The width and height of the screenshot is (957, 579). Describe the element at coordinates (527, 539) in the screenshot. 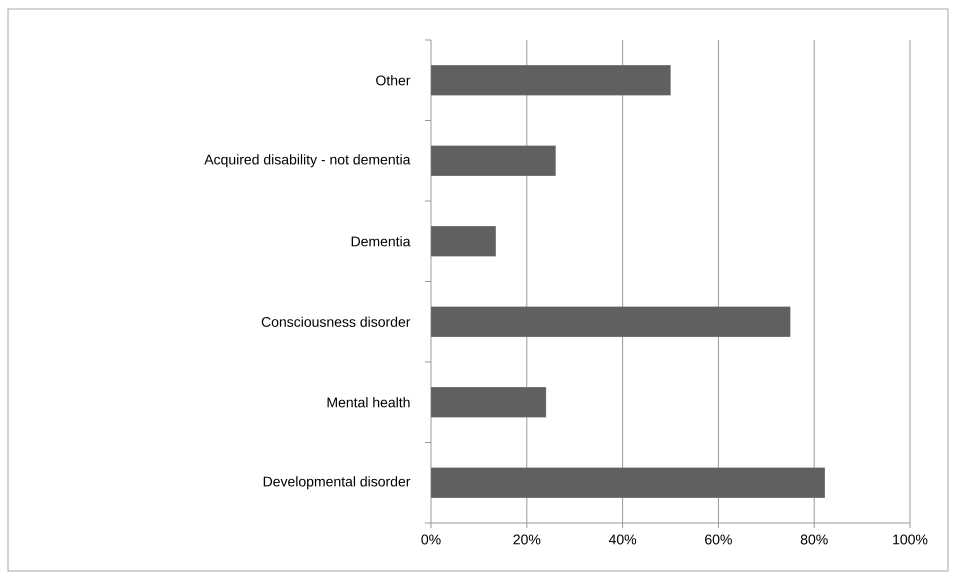

I see `x-tick-label: 20%` at that location.